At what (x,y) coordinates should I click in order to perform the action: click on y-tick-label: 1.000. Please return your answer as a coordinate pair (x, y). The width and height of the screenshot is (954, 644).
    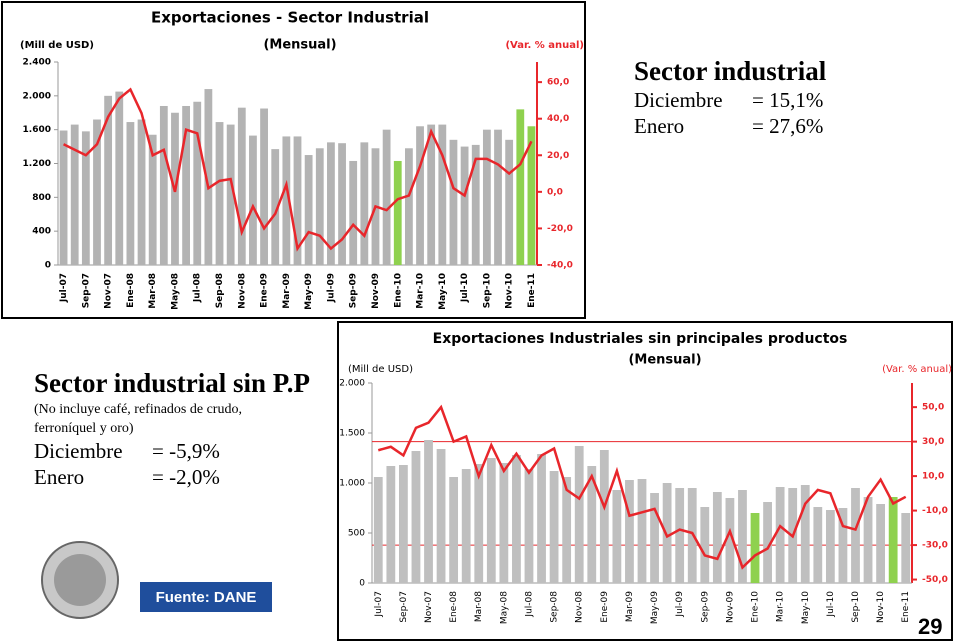
    Looking at the image, I should click on (352, 484).